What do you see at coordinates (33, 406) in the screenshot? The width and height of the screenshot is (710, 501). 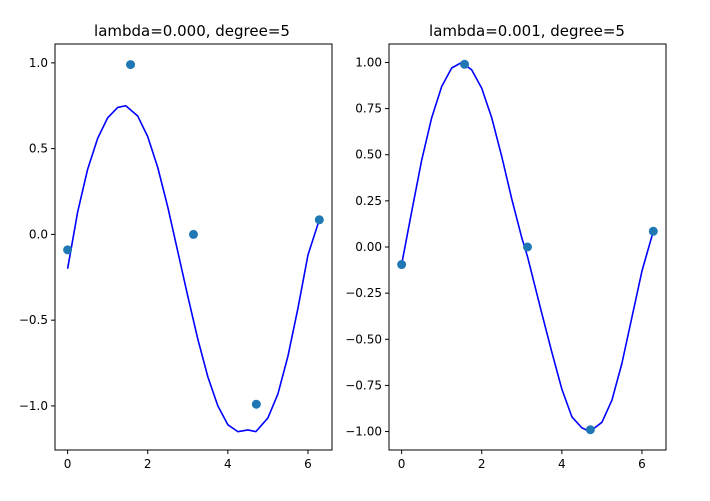 I see `left-ytick-label-0: −1.0` at bounding box center [33, 406].